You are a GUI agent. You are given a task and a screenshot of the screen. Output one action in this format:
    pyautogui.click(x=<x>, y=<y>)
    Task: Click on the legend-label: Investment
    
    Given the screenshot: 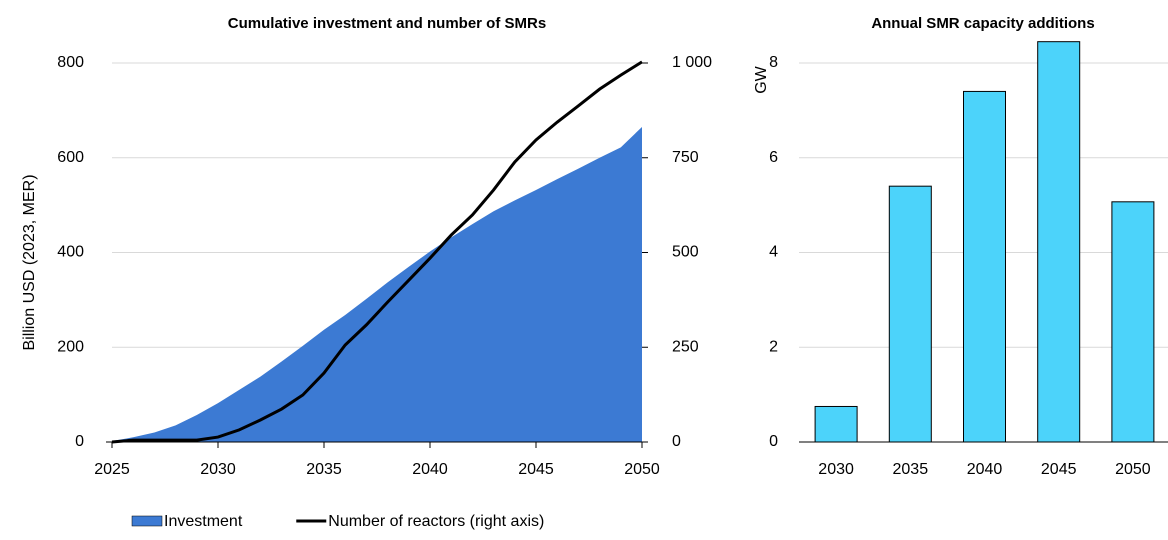 What is the action you would take?
    pyautogui.click(x=203, y=521)
    